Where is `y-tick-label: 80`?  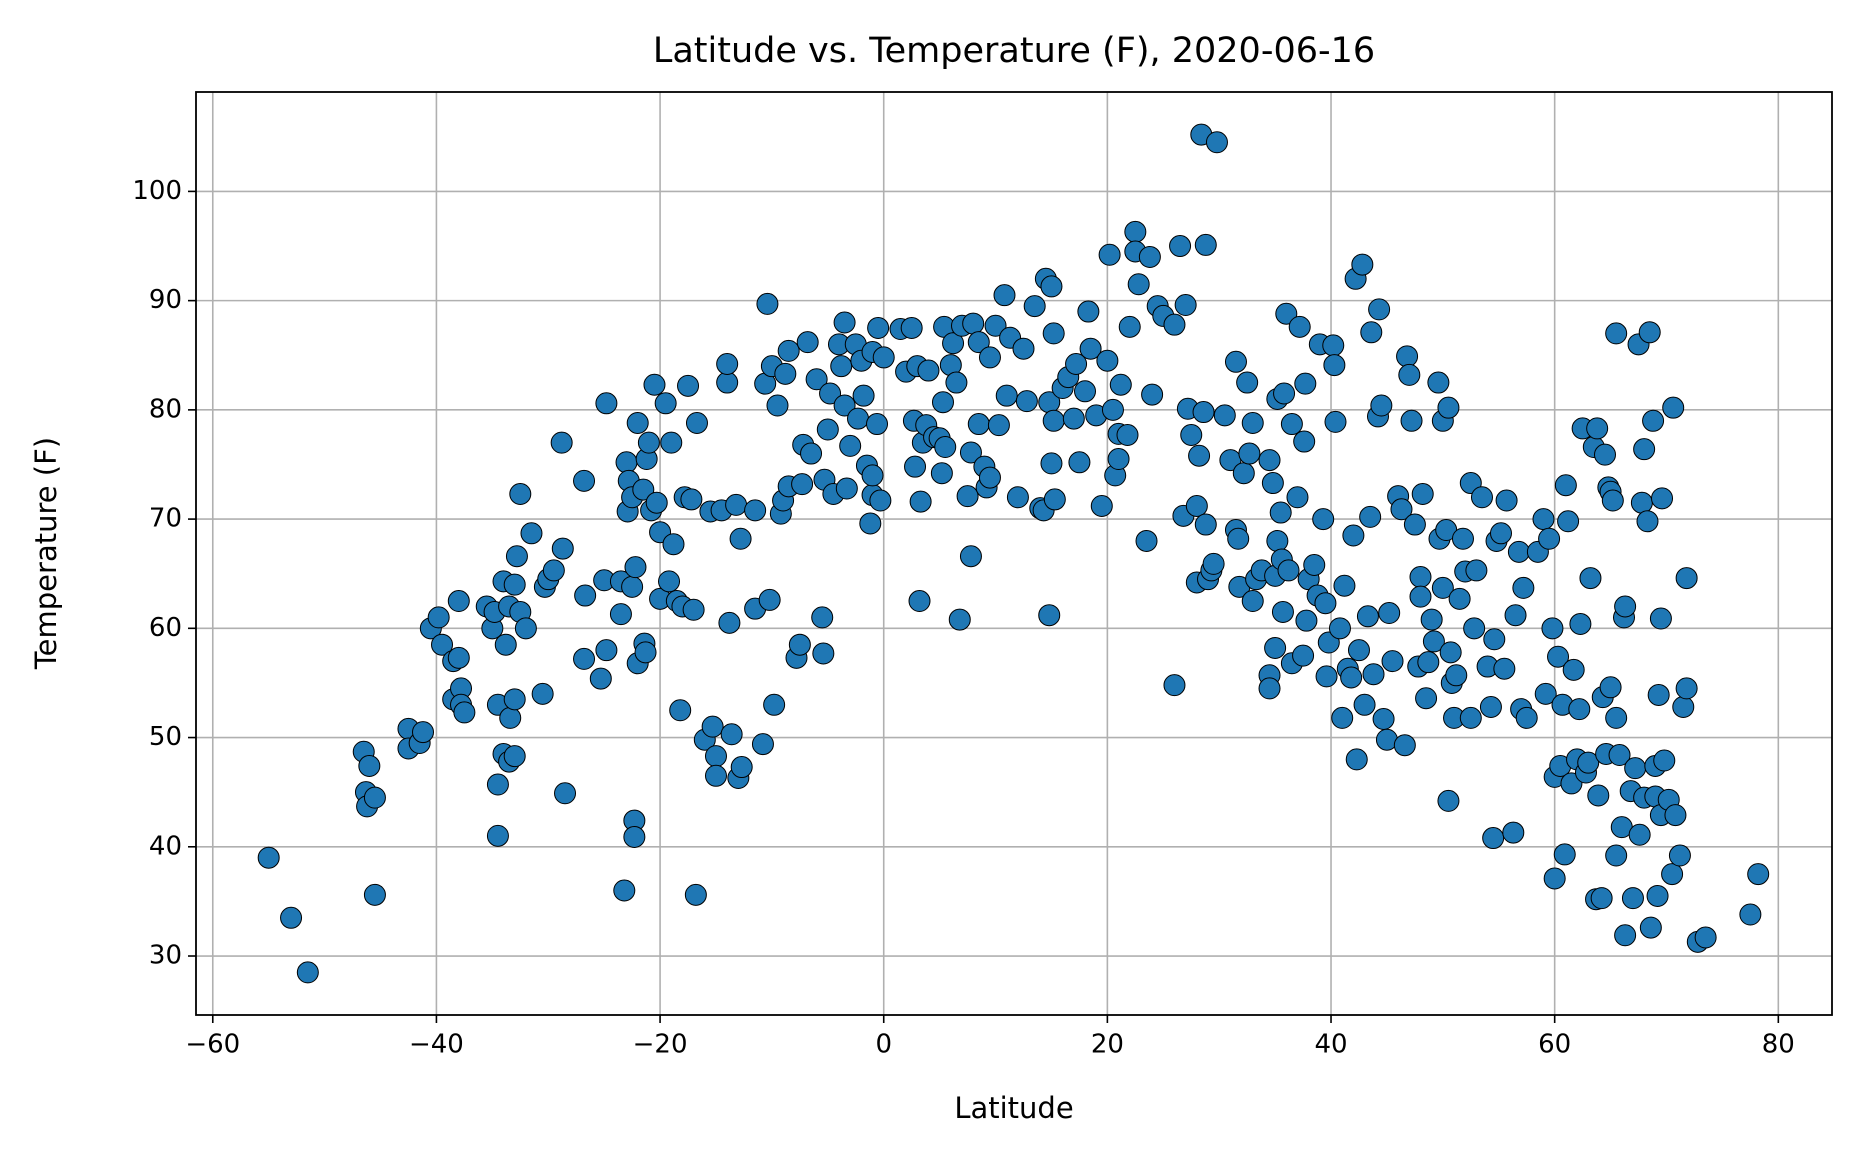 y-tick-label: 80 is located at coordinates (165, 409).